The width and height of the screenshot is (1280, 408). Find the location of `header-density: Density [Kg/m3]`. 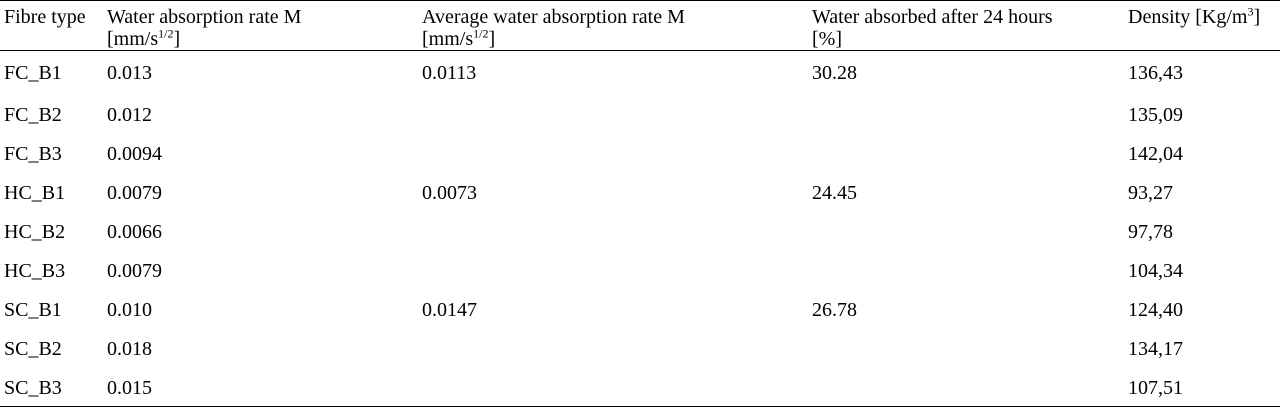

header-density: Density [Kg/m3] is located at coordinates (1202, 25).